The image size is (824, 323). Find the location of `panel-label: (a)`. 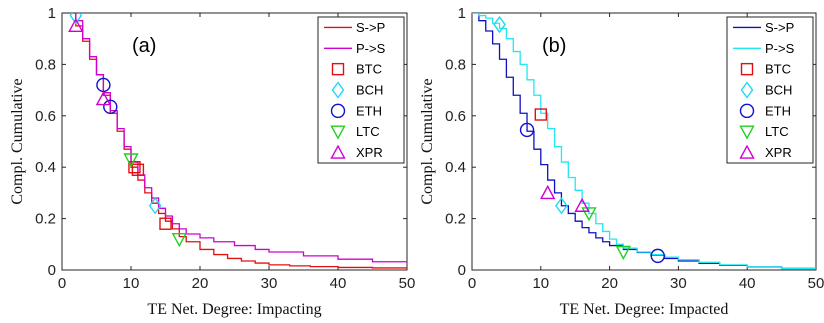

panel-label: (a) is located at coordinates (144, 46).